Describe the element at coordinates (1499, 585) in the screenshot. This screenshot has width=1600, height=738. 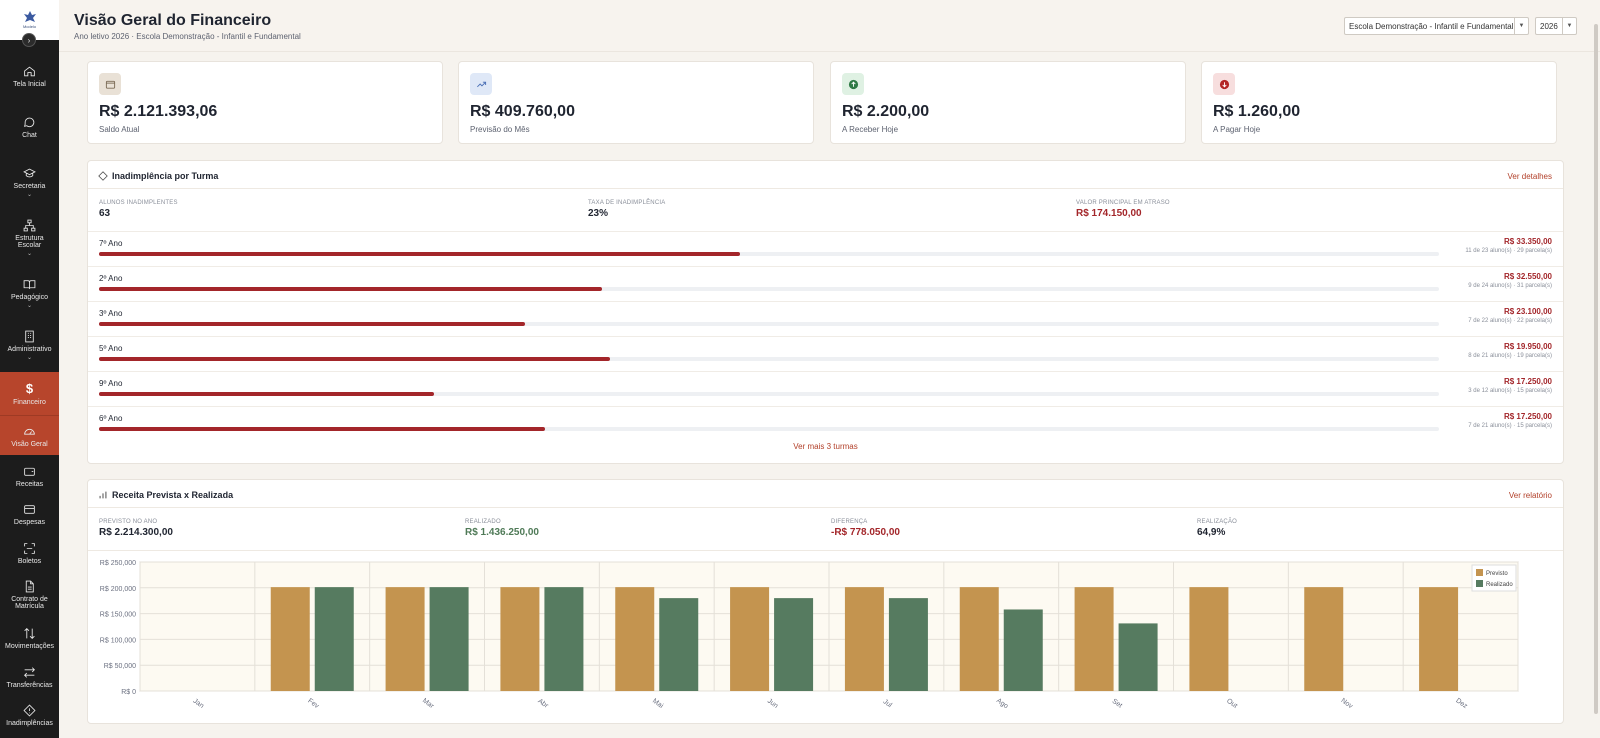
I see `chart-legend-label: Realizado` at that location.